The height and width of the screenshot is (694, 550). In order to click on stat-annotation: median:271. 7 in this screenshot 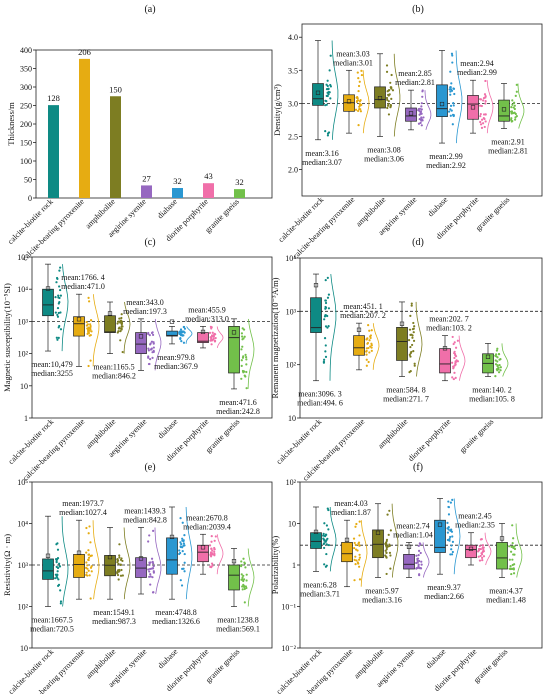, I will do `click(406, 398)`.